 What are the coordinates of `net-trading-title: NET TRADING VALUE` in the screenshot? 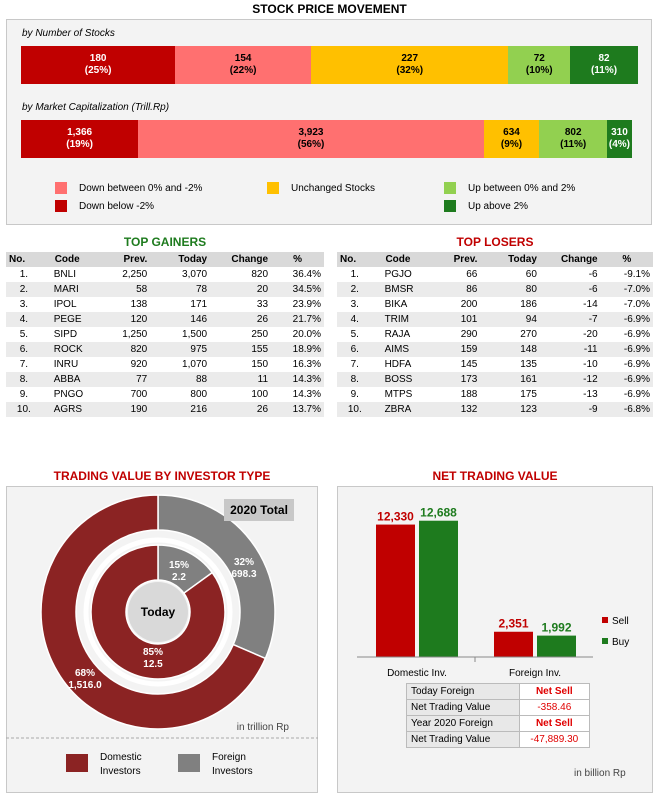 It's located at (495, 476).